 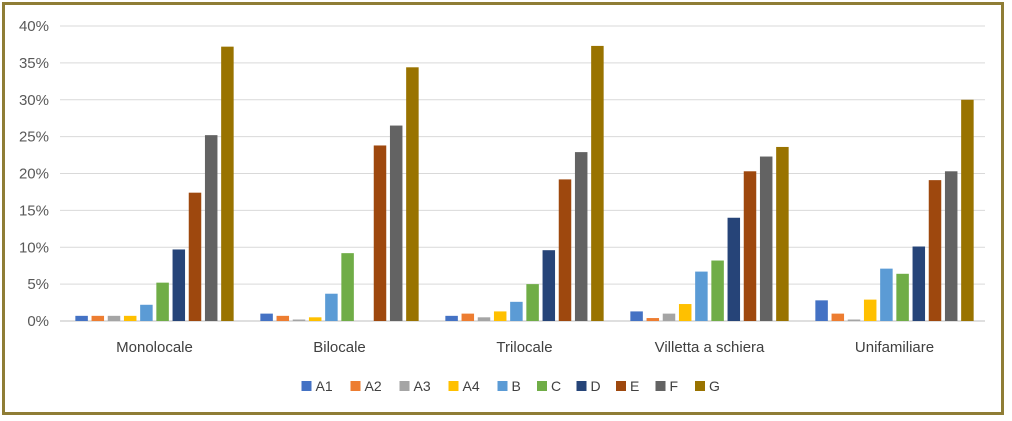 I want to click on y-axis-ticks: 0% 5% 10% 15% 20% 25% 30% 35% 40%, so click(x=34, y=174).